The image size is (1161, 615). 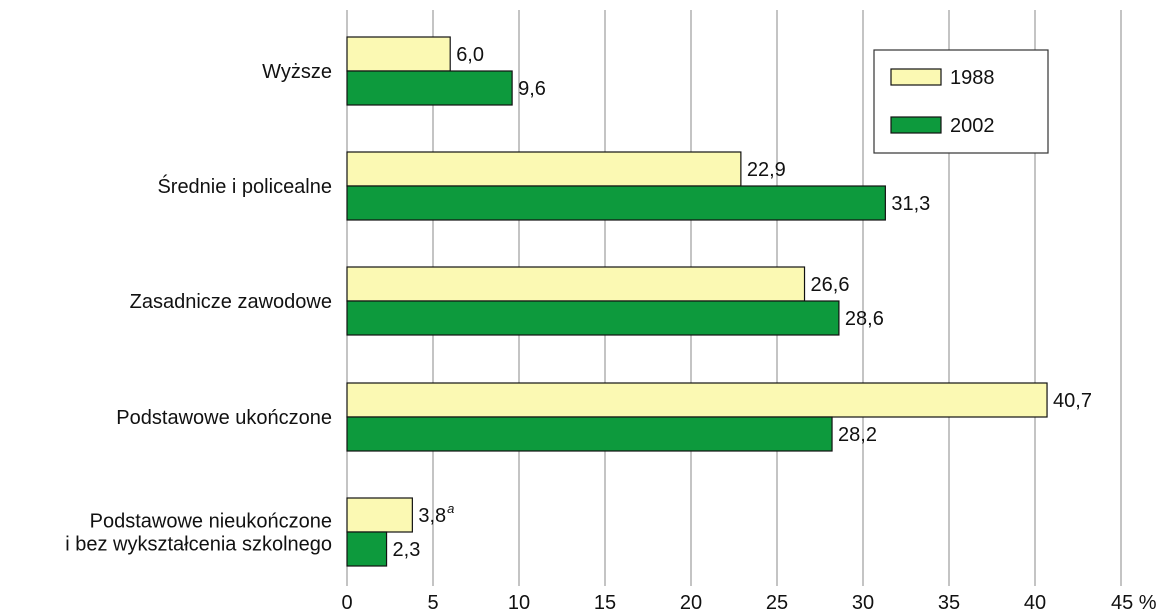 I want to click on category-label: i bez wykształcenia szkolnego, so click(x=198, y=545).